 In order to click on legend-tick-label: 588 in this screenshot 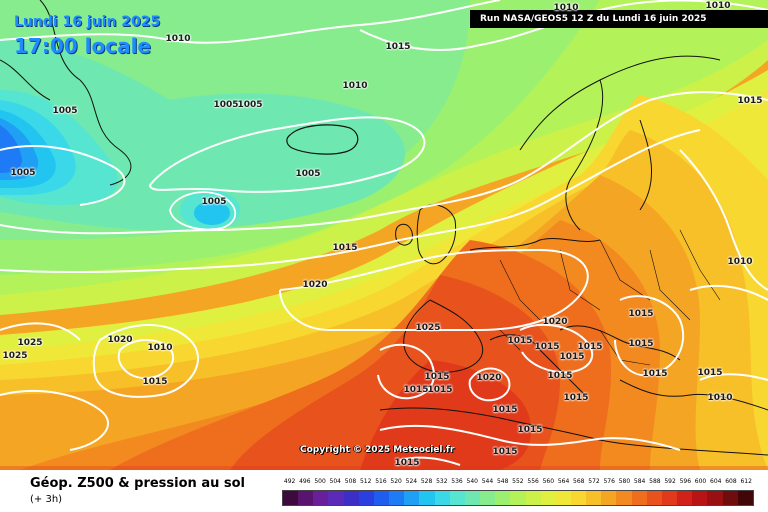, I will do `click(655, 481)`.